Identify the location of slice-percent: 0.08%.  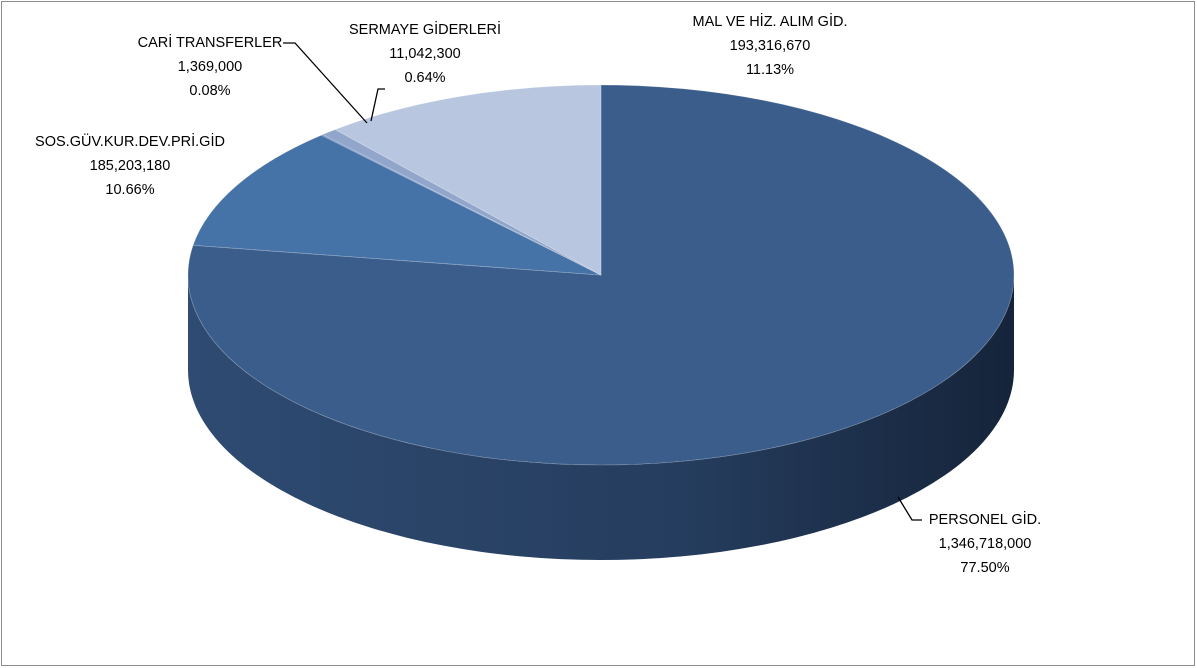
(210, 91).